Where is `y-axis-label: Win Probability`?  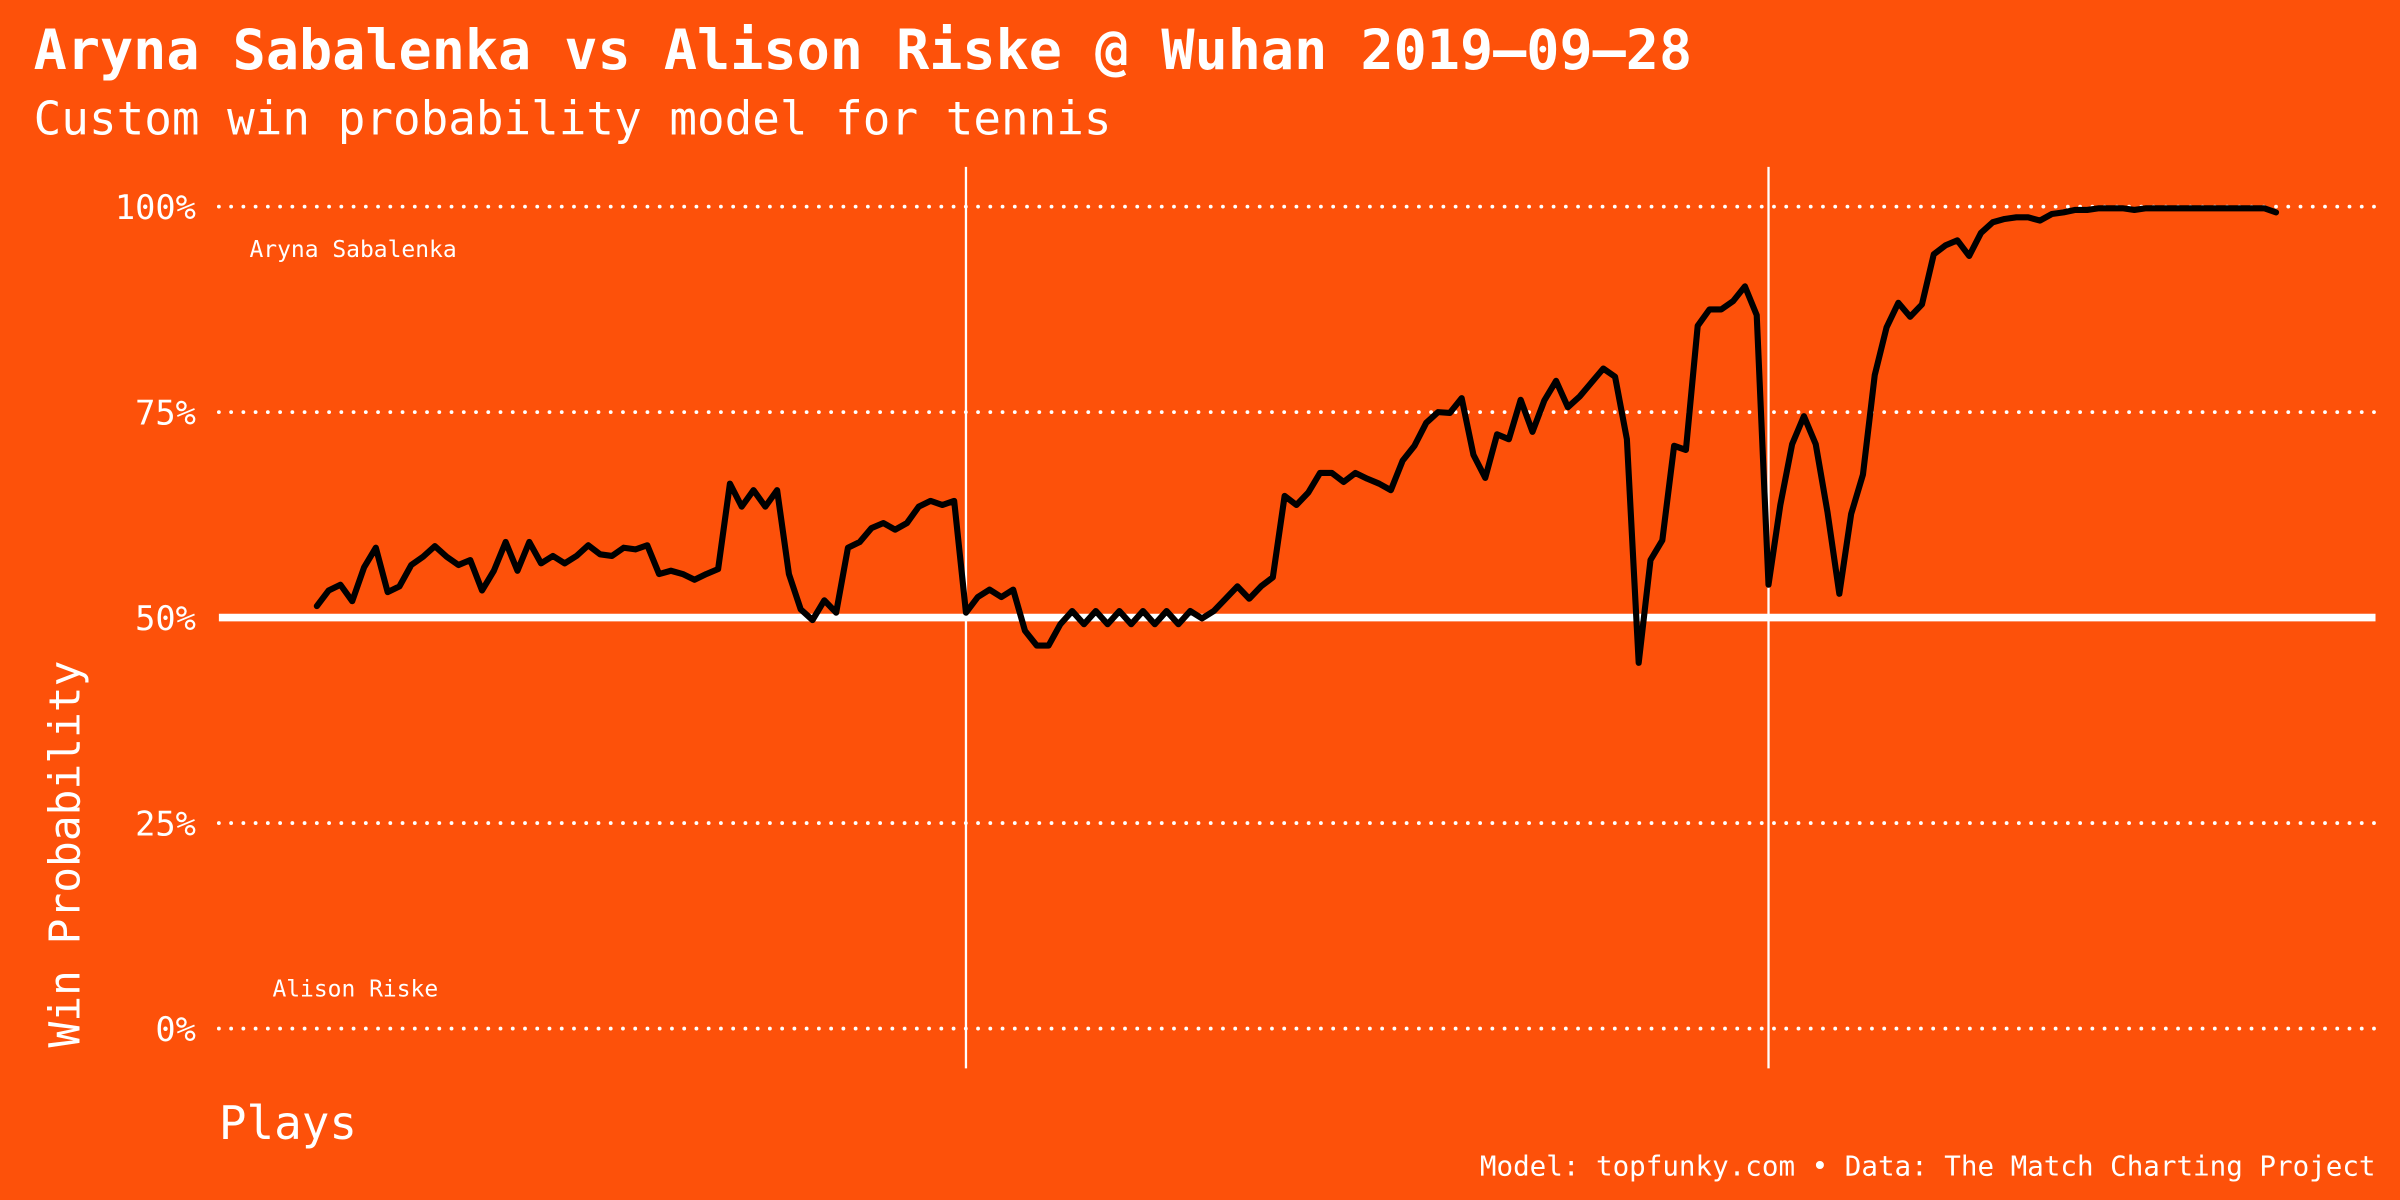 y-axis-label: Win Probability is located at coordinates (66, 854).